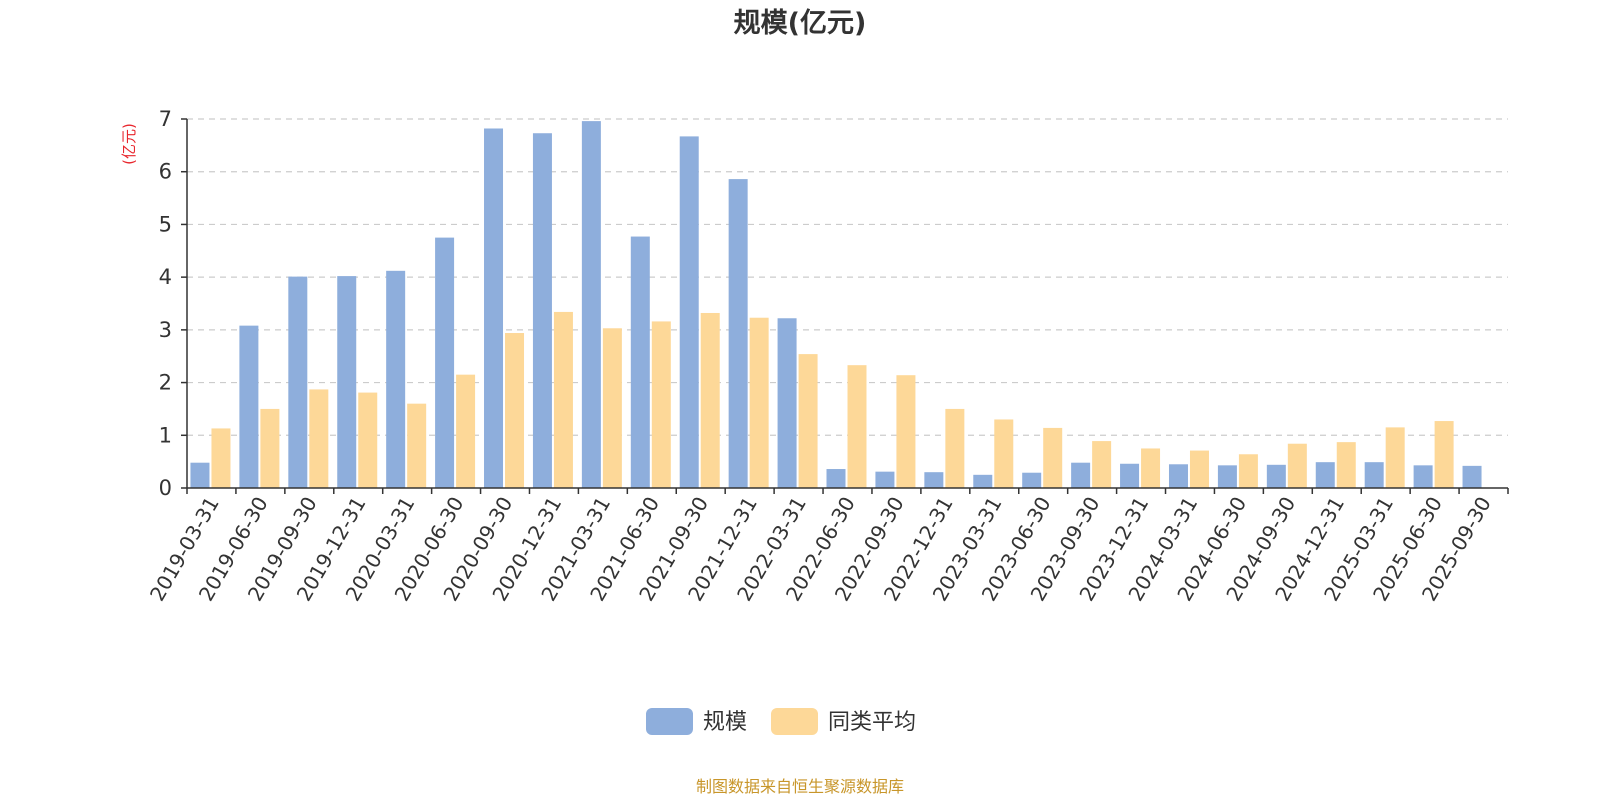  What do you see at coordinates (165, 277) in the screenshot?
I see `y-tick-label: 4` at bounding box center [165, 277].